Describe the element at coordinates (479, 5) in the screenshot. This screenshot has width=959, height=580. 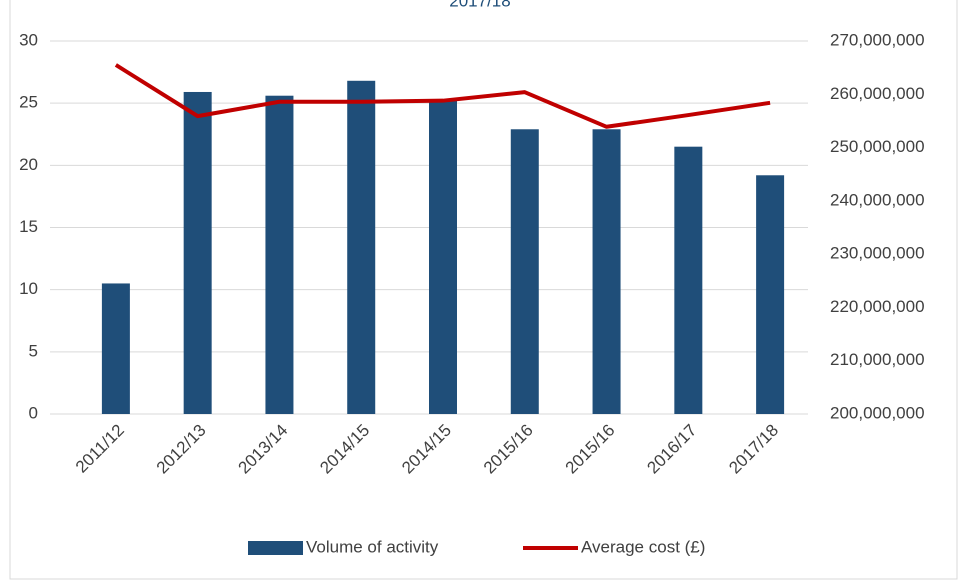
I see `chart-title: 2017/18` at that location.